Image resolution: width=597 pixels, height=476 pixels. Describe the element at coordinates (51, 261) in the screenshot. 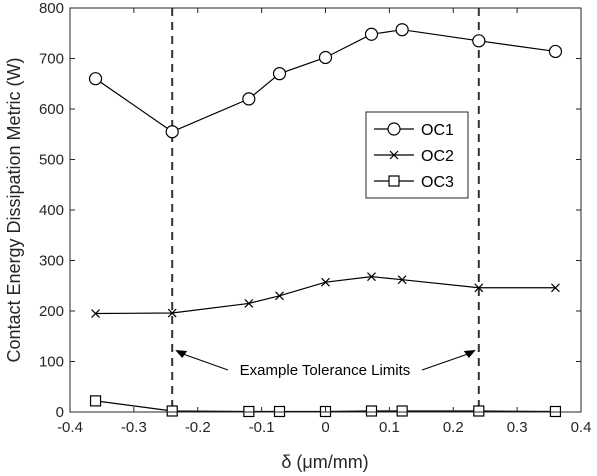

I see `y-tick-label: 300` at that location.